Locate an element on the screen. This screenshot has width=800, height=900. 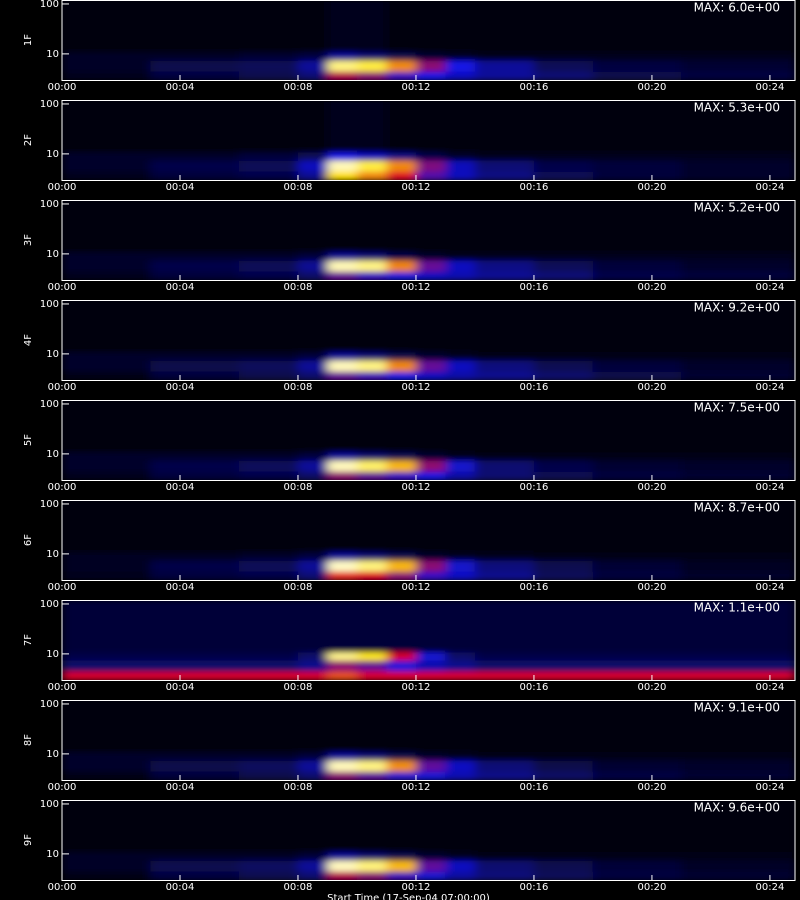
x-tick-label: 00:16 is located at coordinates (534, 287).